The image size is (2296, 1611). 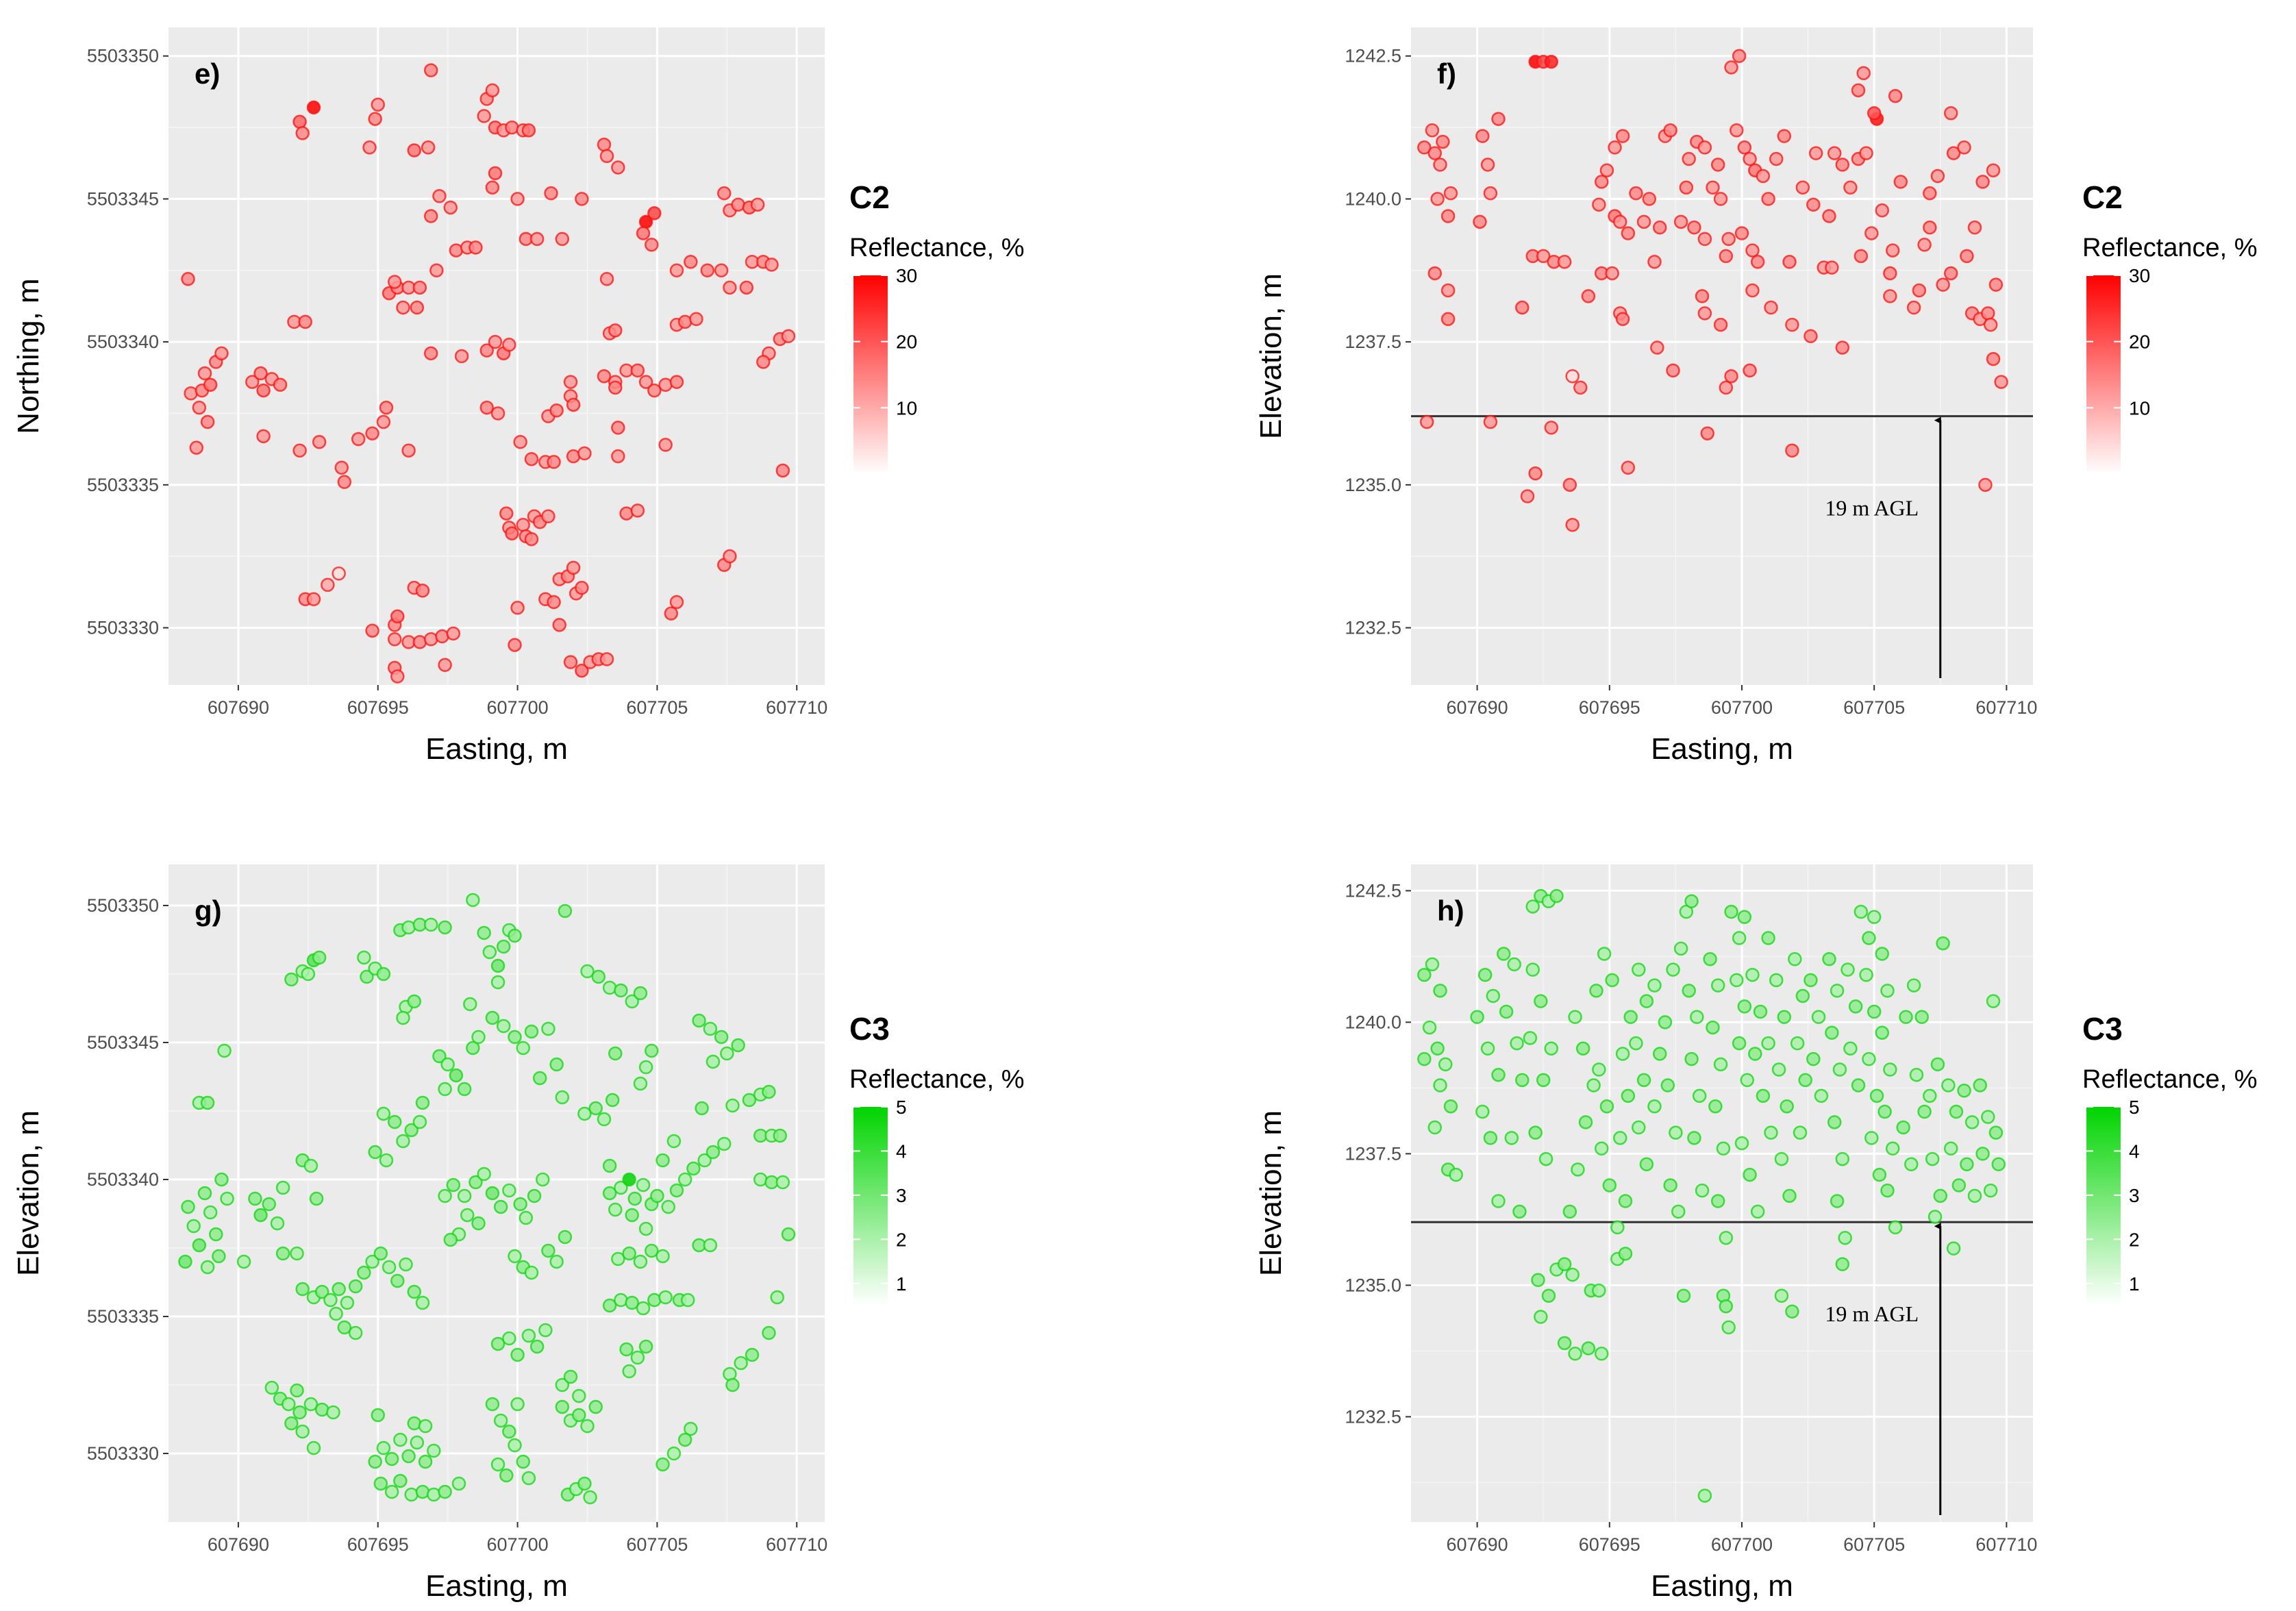 What do you see at coordinates (1373, 342) in the screenshot?
I see `y-tick-label: 1237.5` at bounding box center [1373, 342].